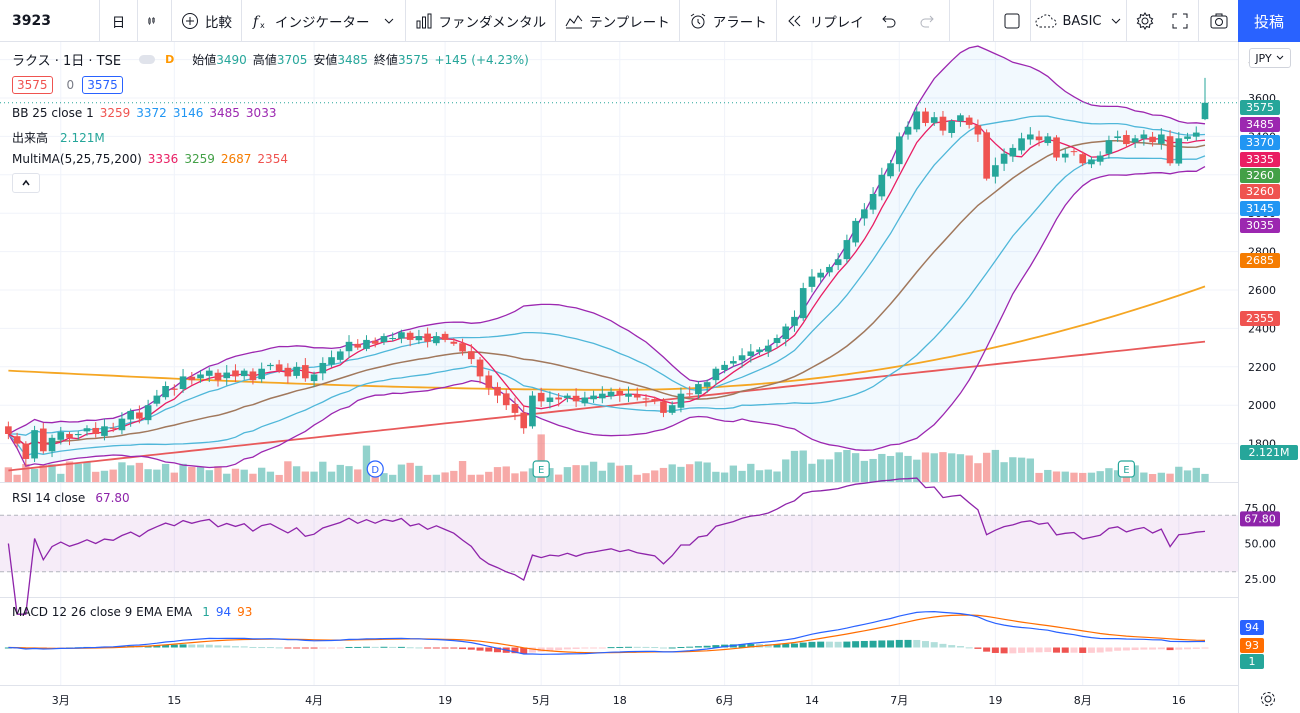 The height and width of the screenshot is (713, 1300). I want to click on ma25-value: 3259, so click(199, 159).